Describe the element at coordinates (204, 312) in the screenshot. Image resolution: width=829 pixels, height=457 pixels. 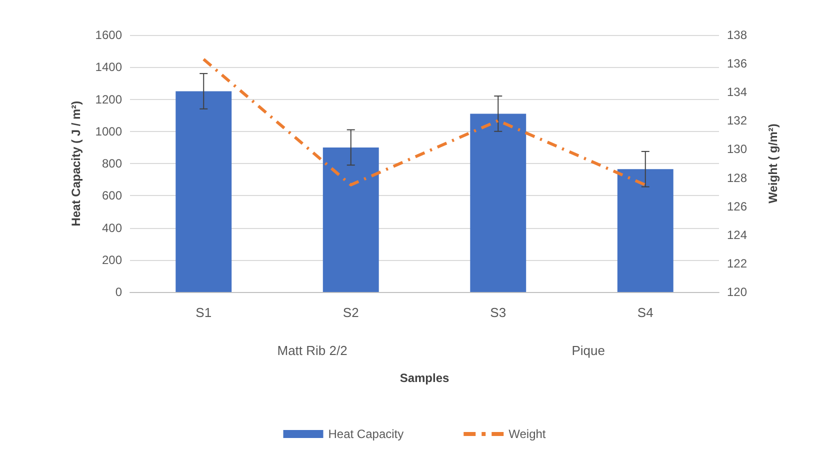
I see `x-tick-label: S1` at that location.